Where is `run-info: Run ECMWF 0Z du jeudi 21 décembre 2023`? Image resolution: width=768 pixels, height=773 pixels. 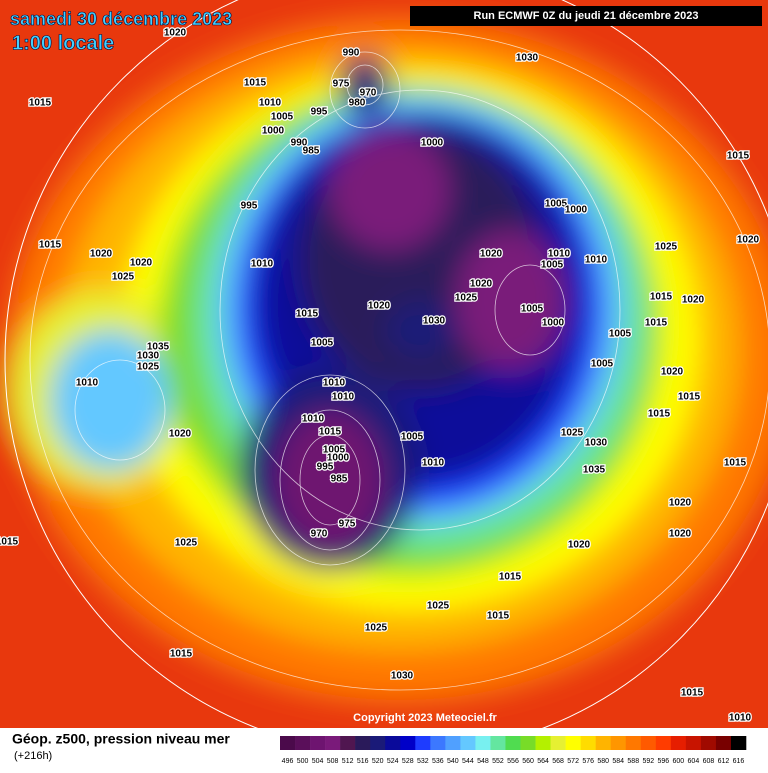
run-info: Run ECMWF 0Z du jeudi 21 décembre 2023 is located at coordinates (586, 16).